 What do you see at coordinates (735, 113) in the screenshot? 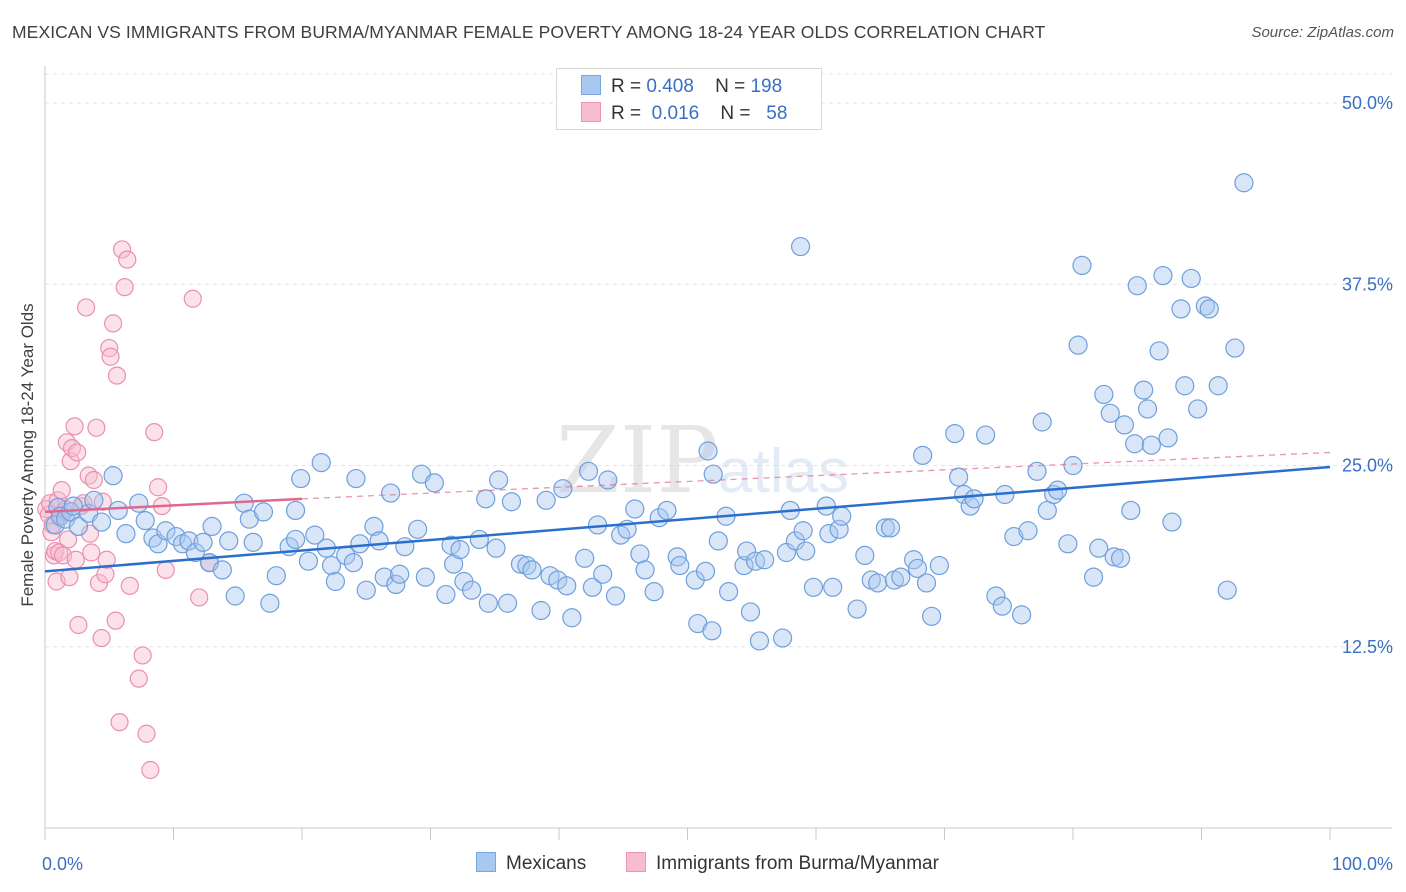
I see `legend-n-label: N =` at bounding box center [735, 113].